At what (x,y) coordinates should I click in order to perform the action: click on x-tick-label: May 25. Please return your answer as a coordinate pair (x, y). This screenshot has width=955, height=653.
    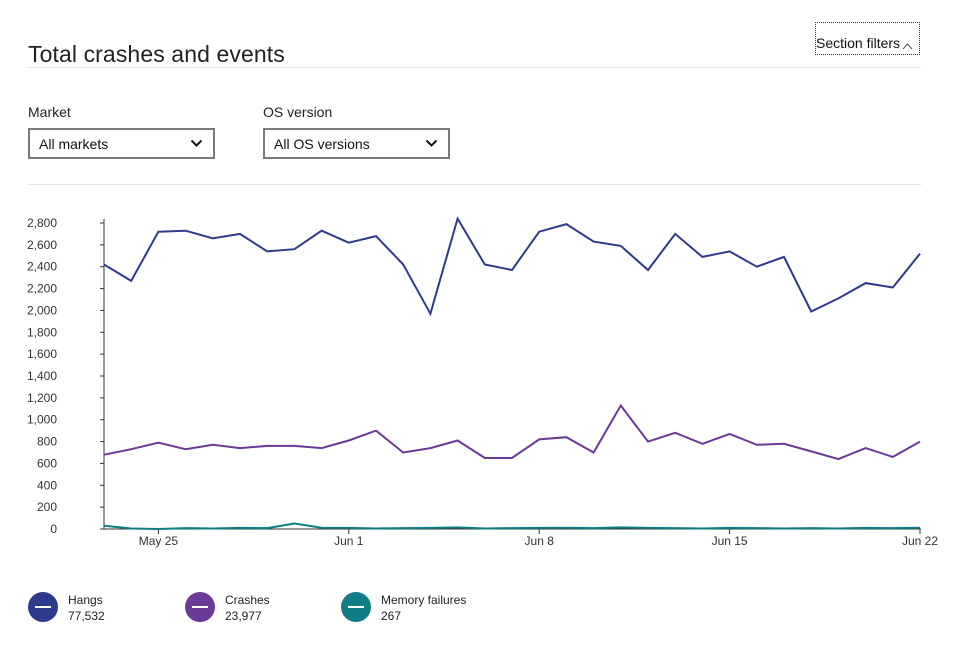
    Looking at the image, I should click on (159, 541).